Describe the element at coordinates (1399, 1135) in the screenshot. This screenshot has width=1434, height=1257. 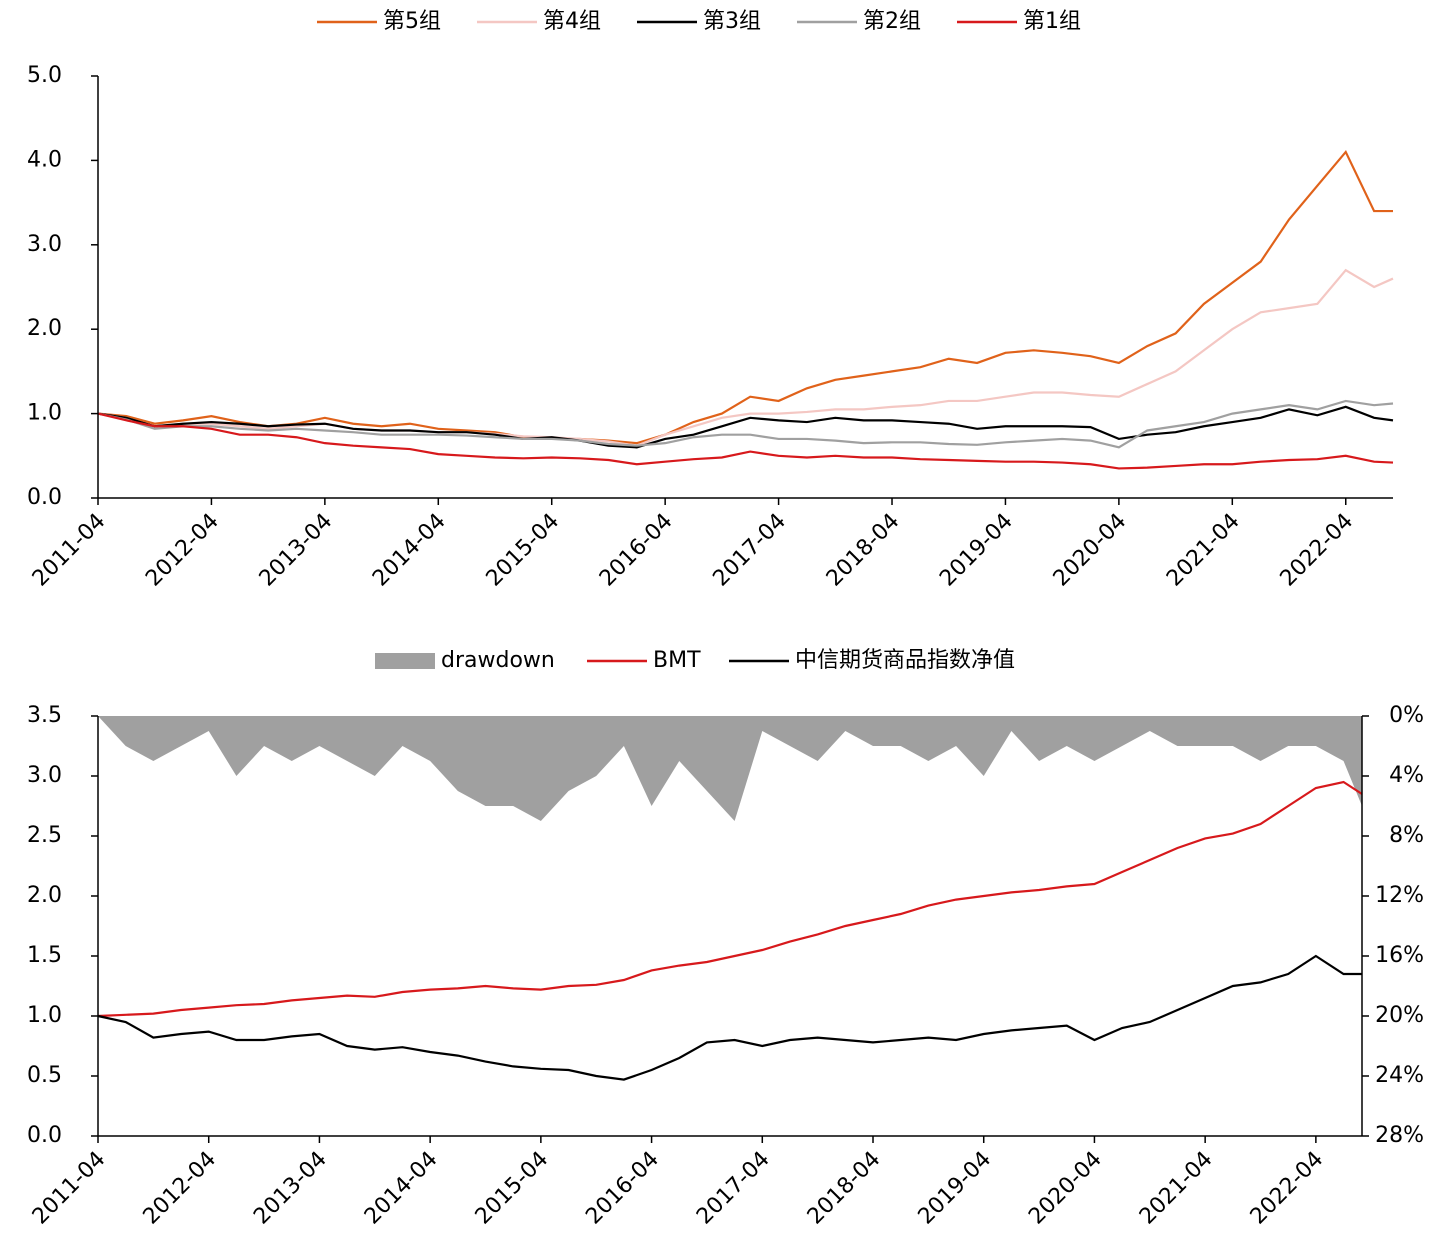
I see `y2-tick-label: 28%` at that location.